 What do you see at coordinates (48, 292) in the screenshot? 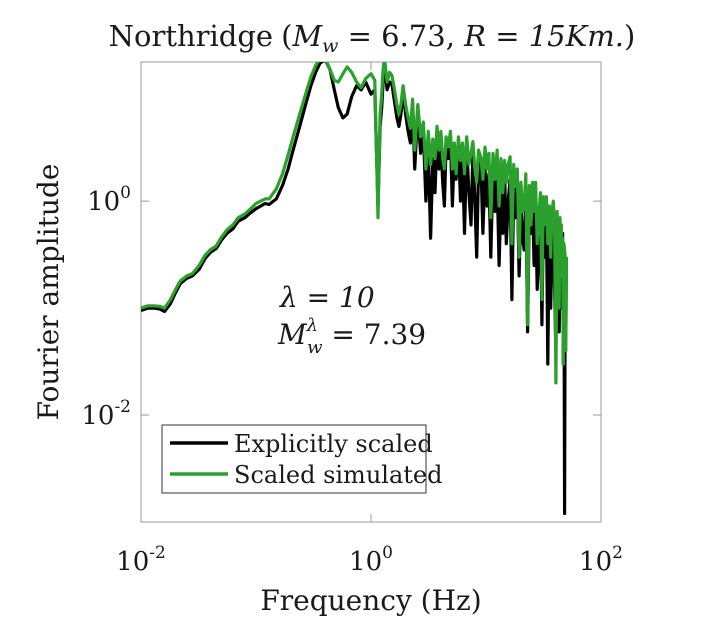
I see `y-axis-label: Fourier amplitude` at bounding box center [48, 292].